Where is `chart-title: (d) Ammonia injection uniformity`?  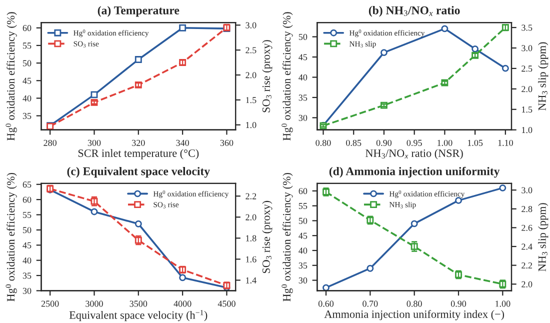
chart-title: (d) Ammonia injection uniformity is located at coordinates (414, 172).